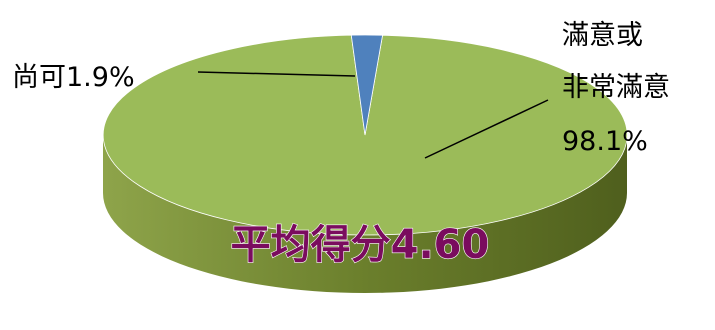 This screenshot has height=330, width=715. Describe the element at coordinates (360, 245) in the screenshot. I see `average-score: 平均得分4.60` at that location.